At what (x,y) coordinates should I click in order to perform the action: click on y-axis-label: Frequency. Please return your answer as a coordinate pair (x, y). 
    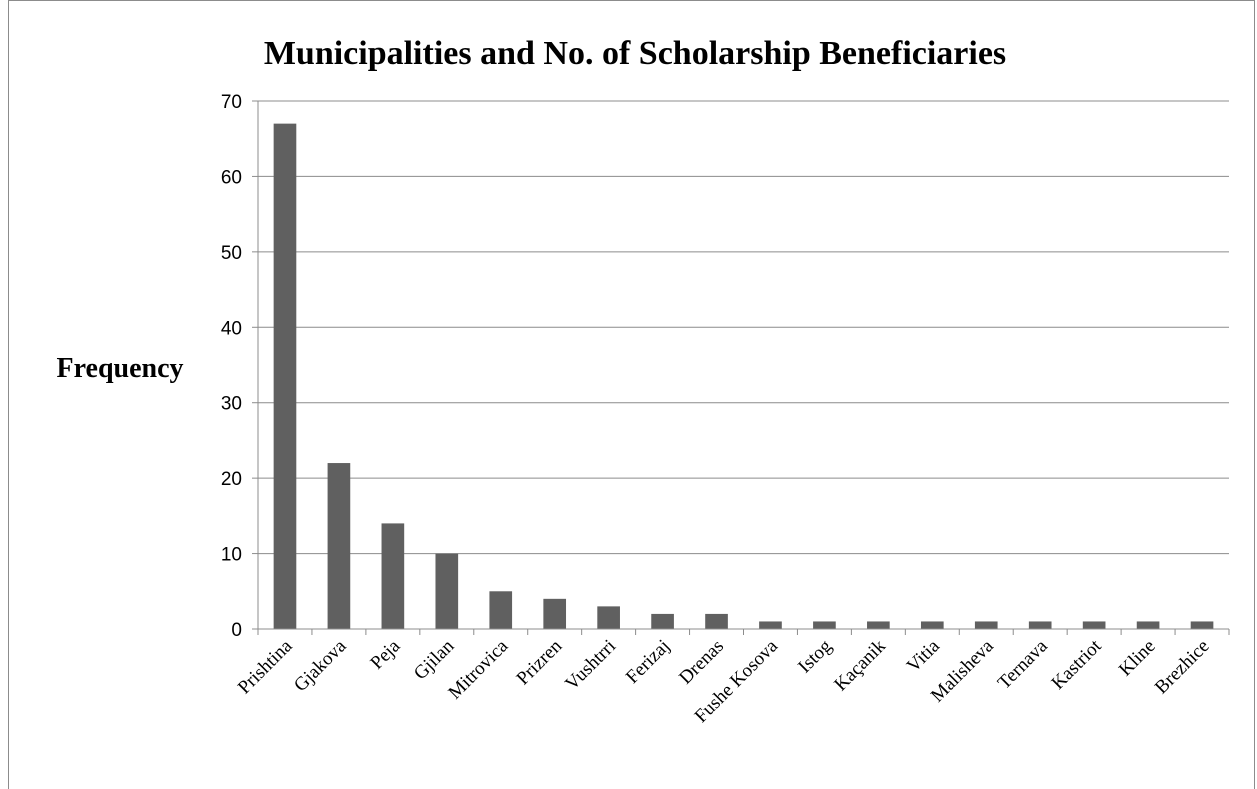
    Looking at the image, I should click on (119, 368).